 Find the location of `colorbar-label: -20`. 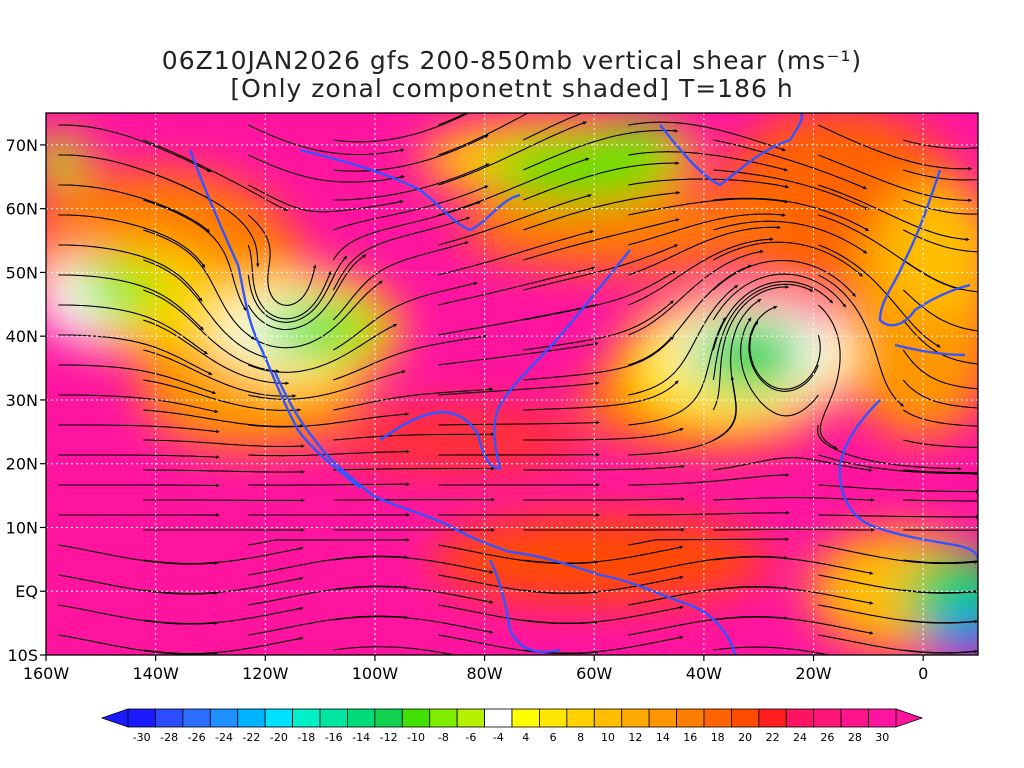

colorbar-label: -20 is located at coordinates (279, 737).